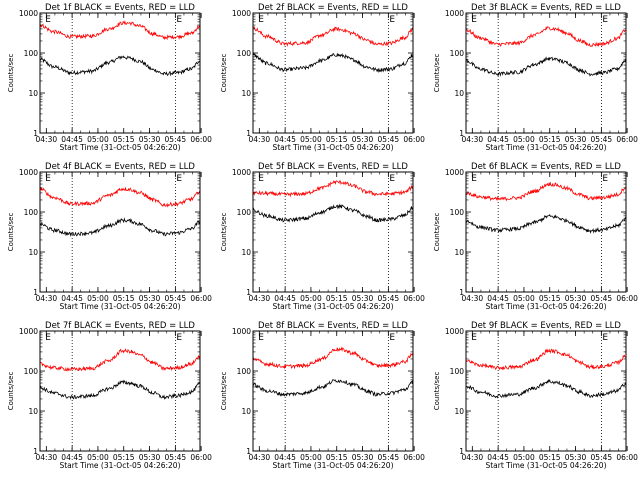  What do you see at coordinates (333, 167) in the screenshot?
I see `chart-title: Det 5f BLACK = Events, RED = LLD` at bounding box center [333, 167].